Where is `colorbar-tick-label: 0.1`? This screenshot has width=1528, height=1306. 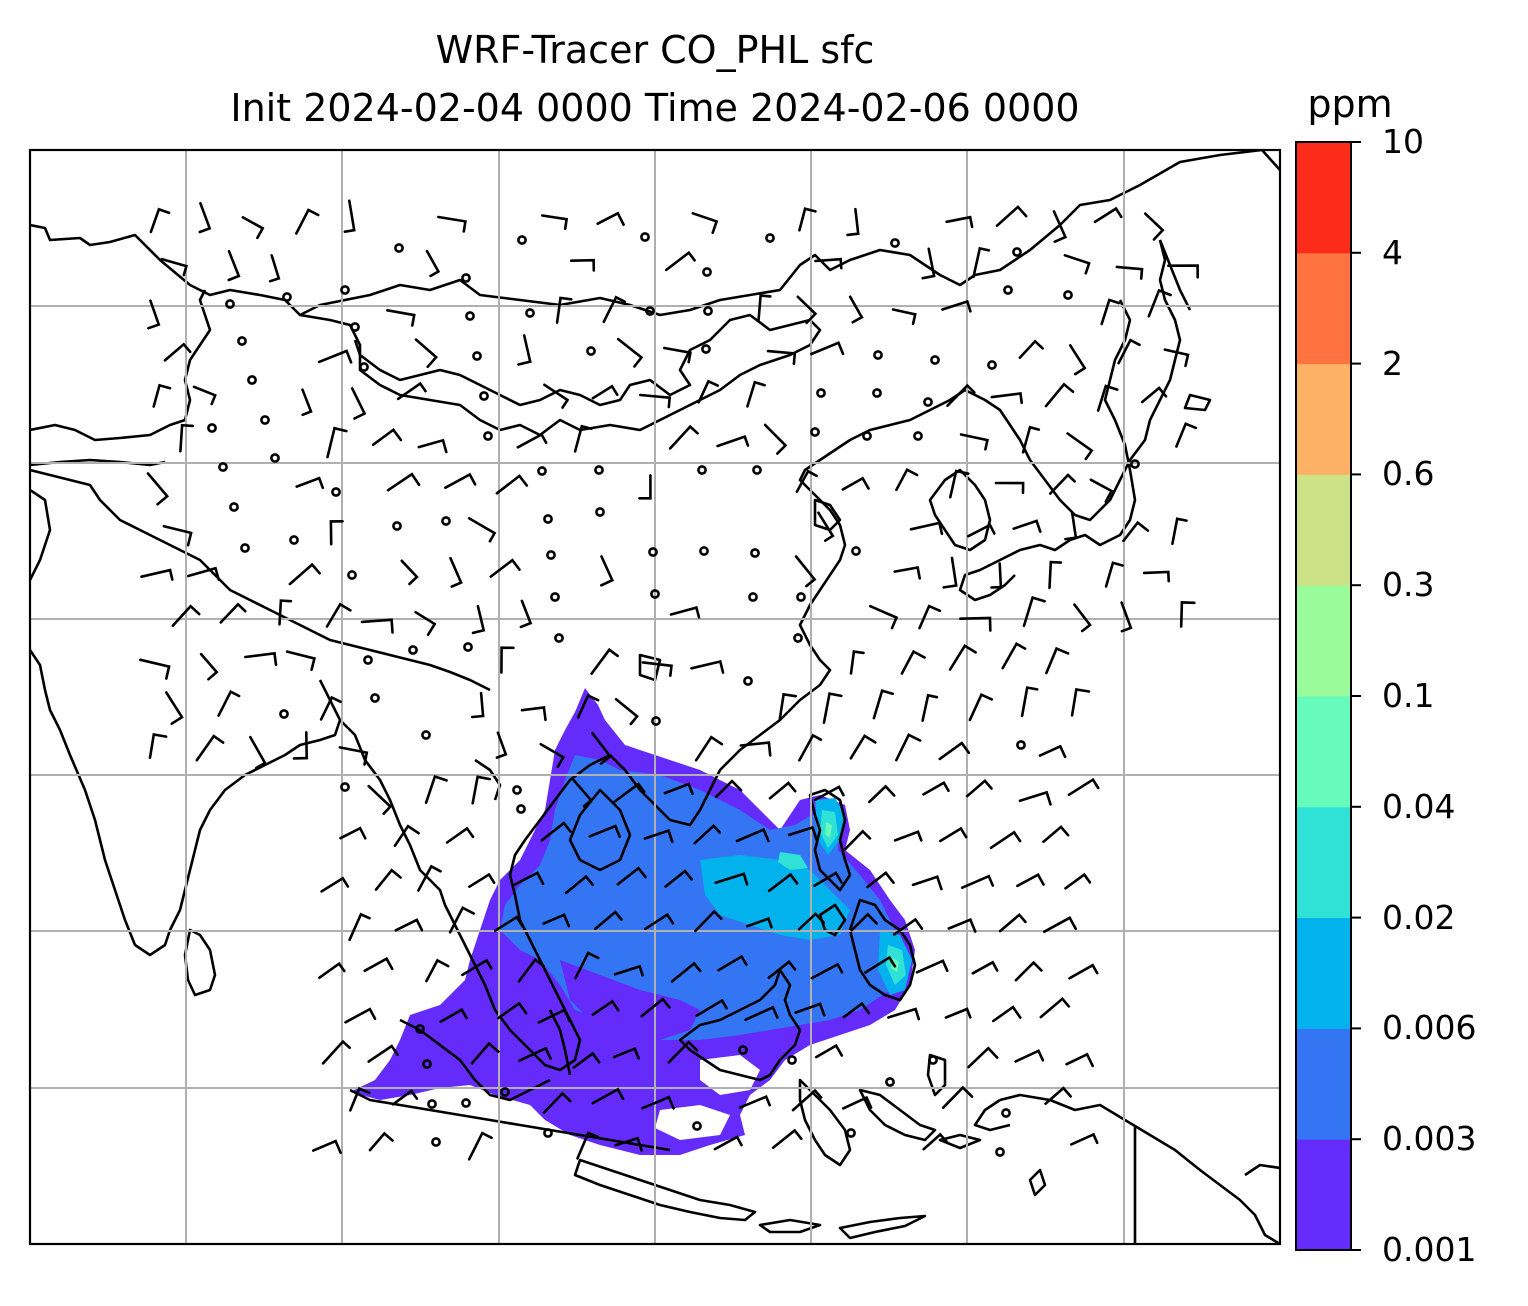 colorbar-tick-label: 0.1 is located at coordinates (1408, 695).